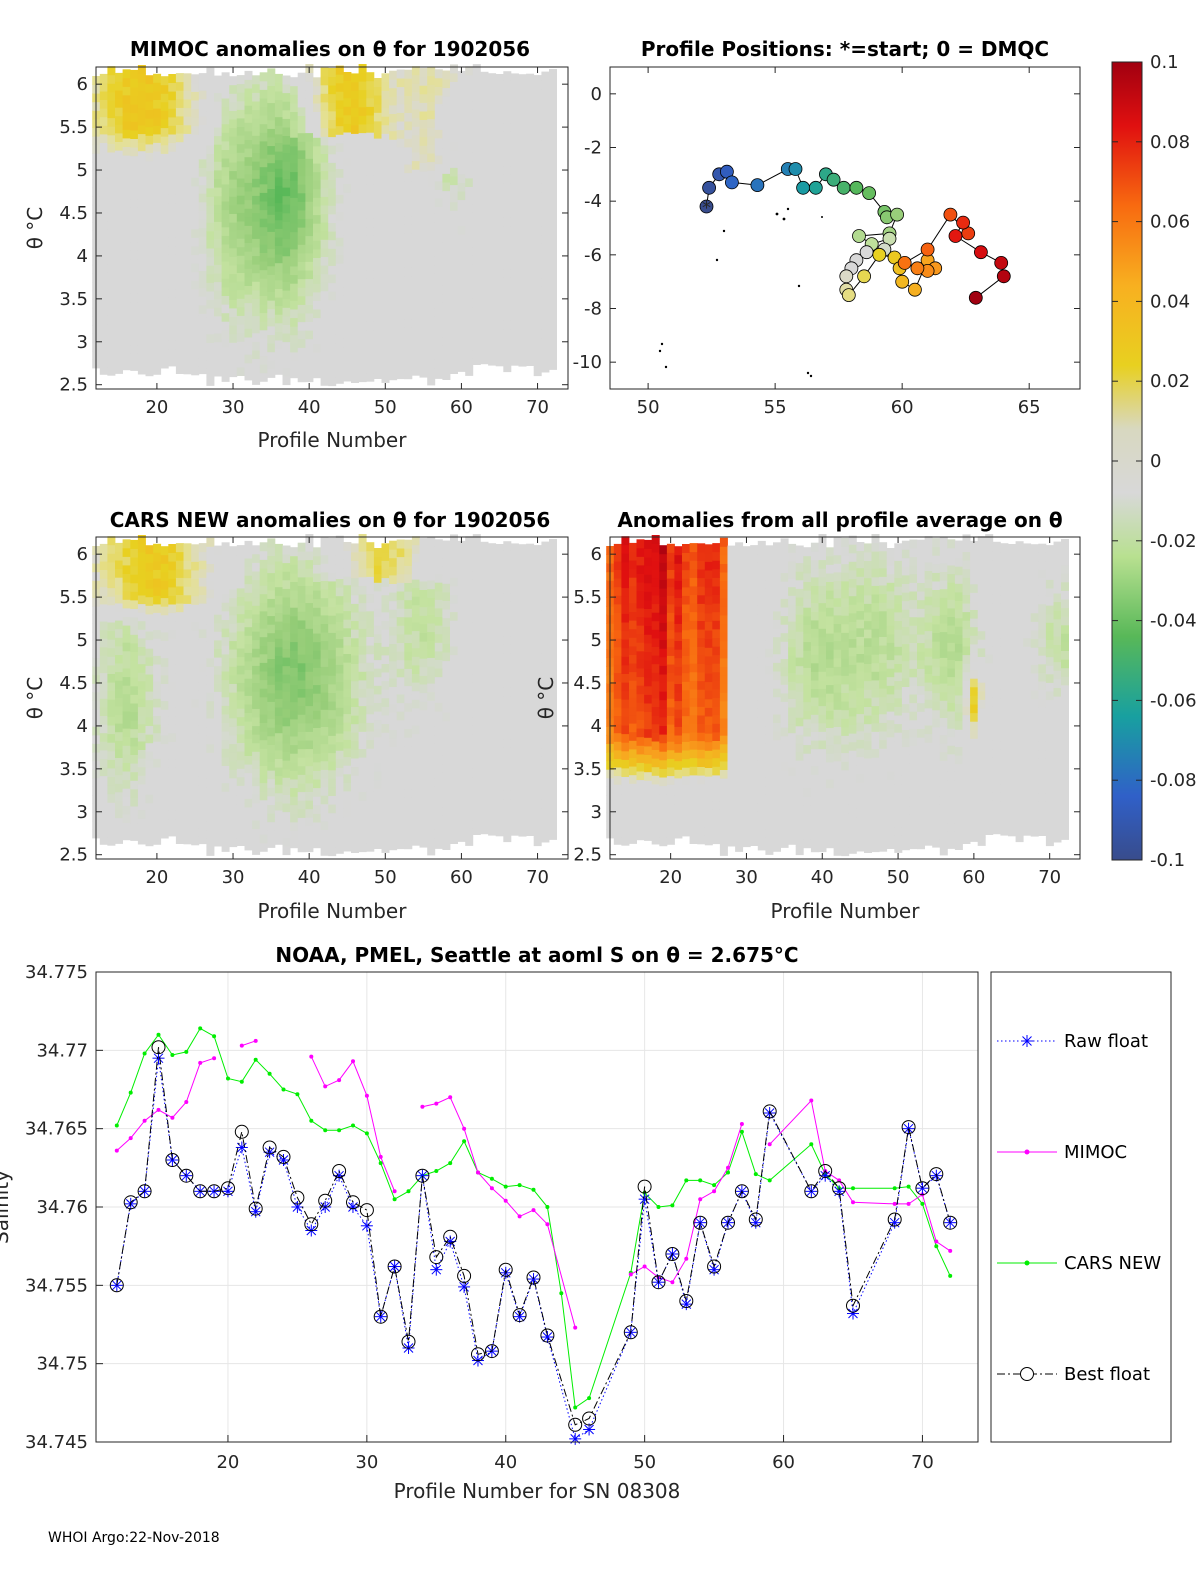 This screenshot has width=1200, height=1575. Describe the element at coordinates (330, 520) in the screenshot. I see `title-cars: CARS NEW anomalies on θ for 1902056` at that location.